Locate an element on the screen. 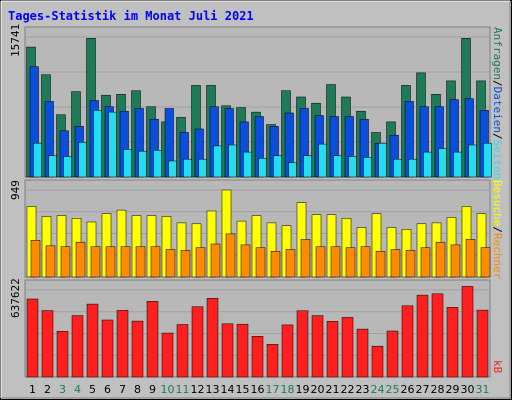 This screenshot has height=400, width=512. x-tick-day-20: 20 is located at coordinates (318, 389).